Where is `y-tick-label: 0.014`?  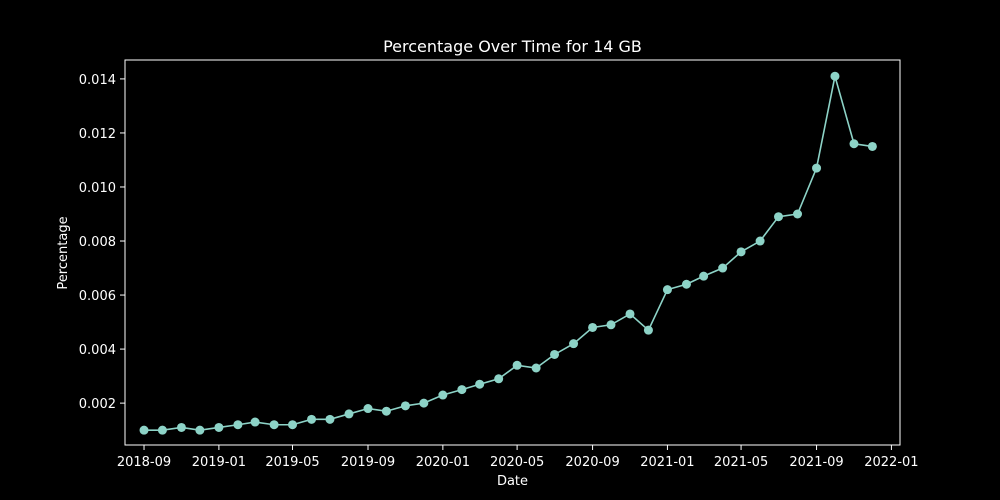
y-tick-label: 0.014 is located at coordinates (97, 80).